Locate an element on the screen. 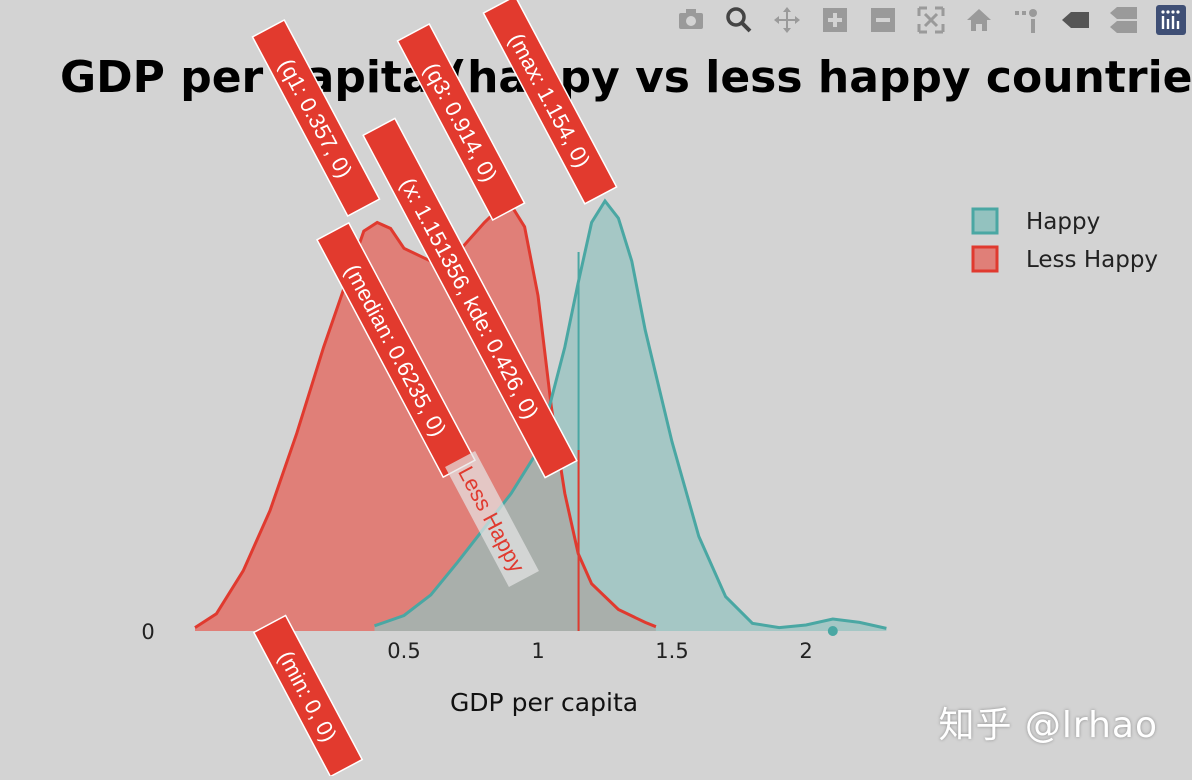 The width and height of the screenshot is (1192, 780). x-axis-title: GDP per capita is located at coordinates (544, 702).